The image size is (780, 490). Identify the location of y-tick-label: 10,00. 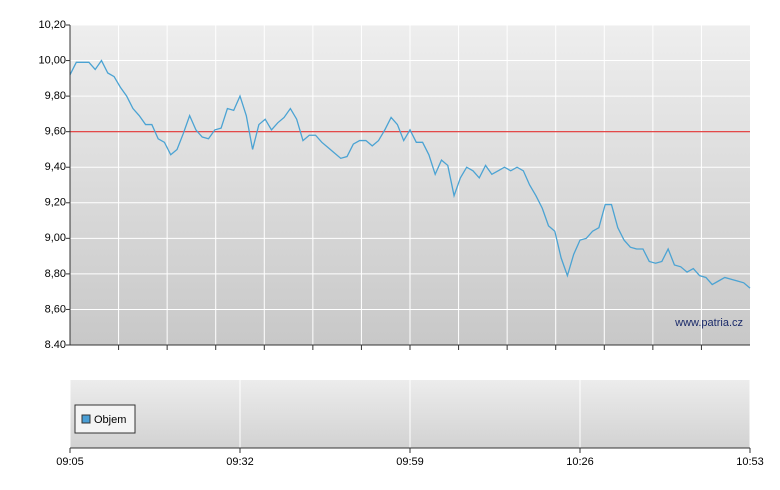
(52, 60).